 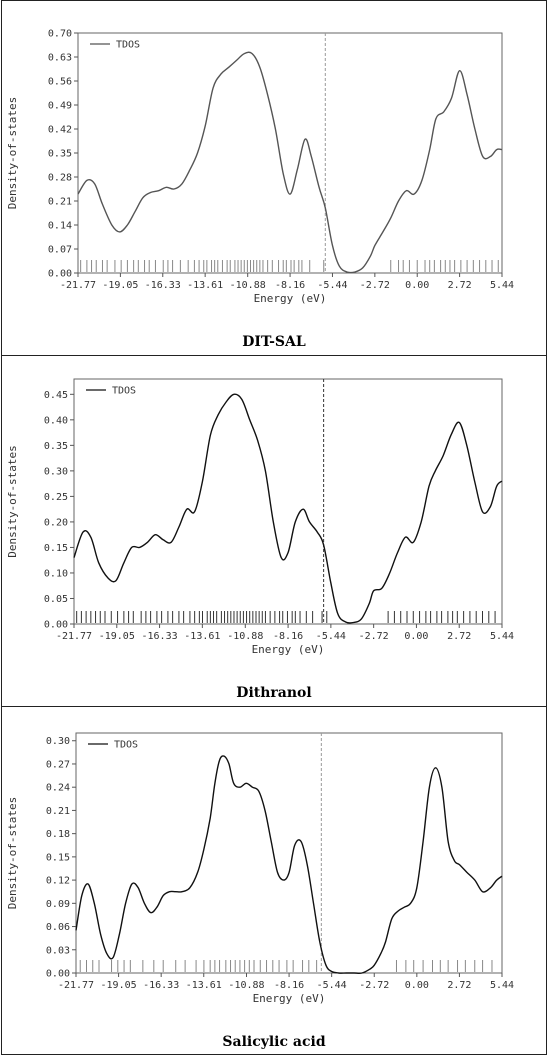 I want to click on y-tick-label: 0.07, so click(x=60, y=250).